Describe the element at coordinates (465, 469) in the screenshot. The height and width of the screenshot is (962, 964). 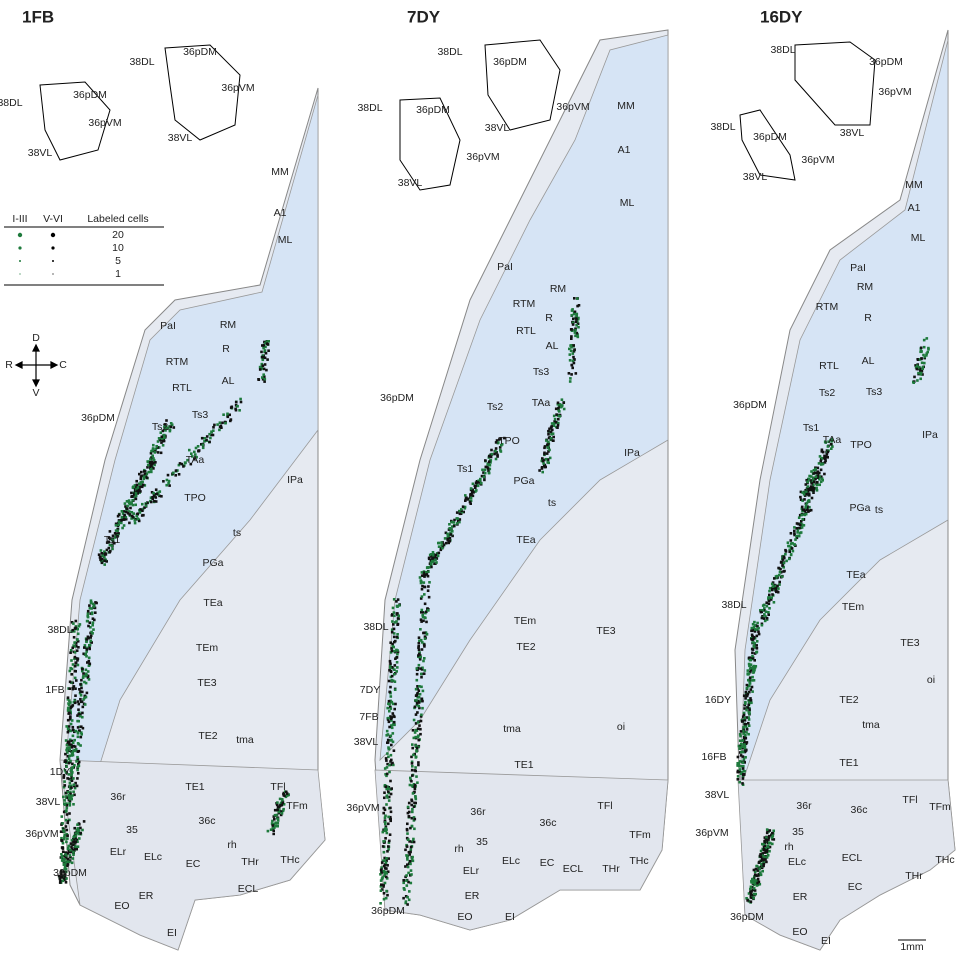
I see `region-label: Ts1` at that location.